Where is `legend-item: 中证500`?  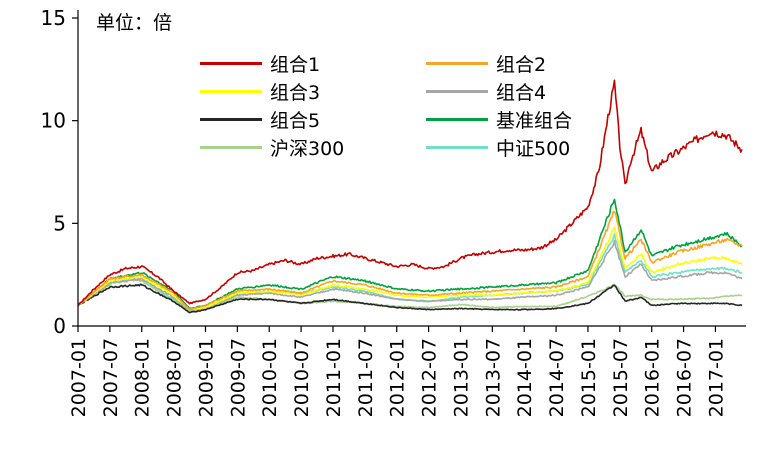 legend-item: 中证500 is located at coordinates (498, 147).